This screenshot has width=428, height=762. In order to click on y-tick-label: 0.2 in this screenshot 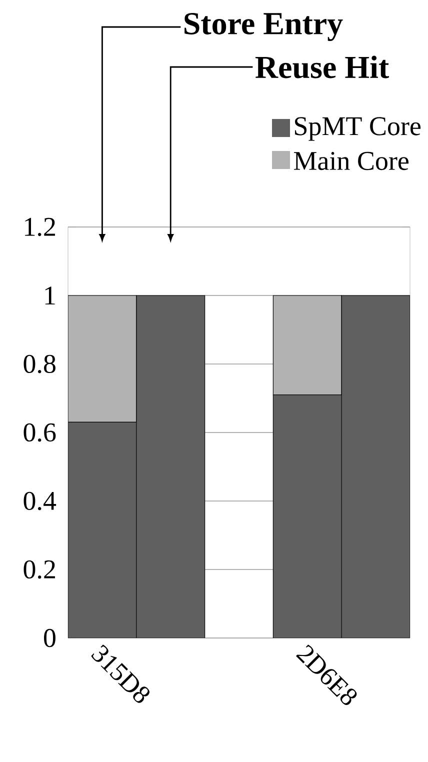, I will do `click(39, 569)`.